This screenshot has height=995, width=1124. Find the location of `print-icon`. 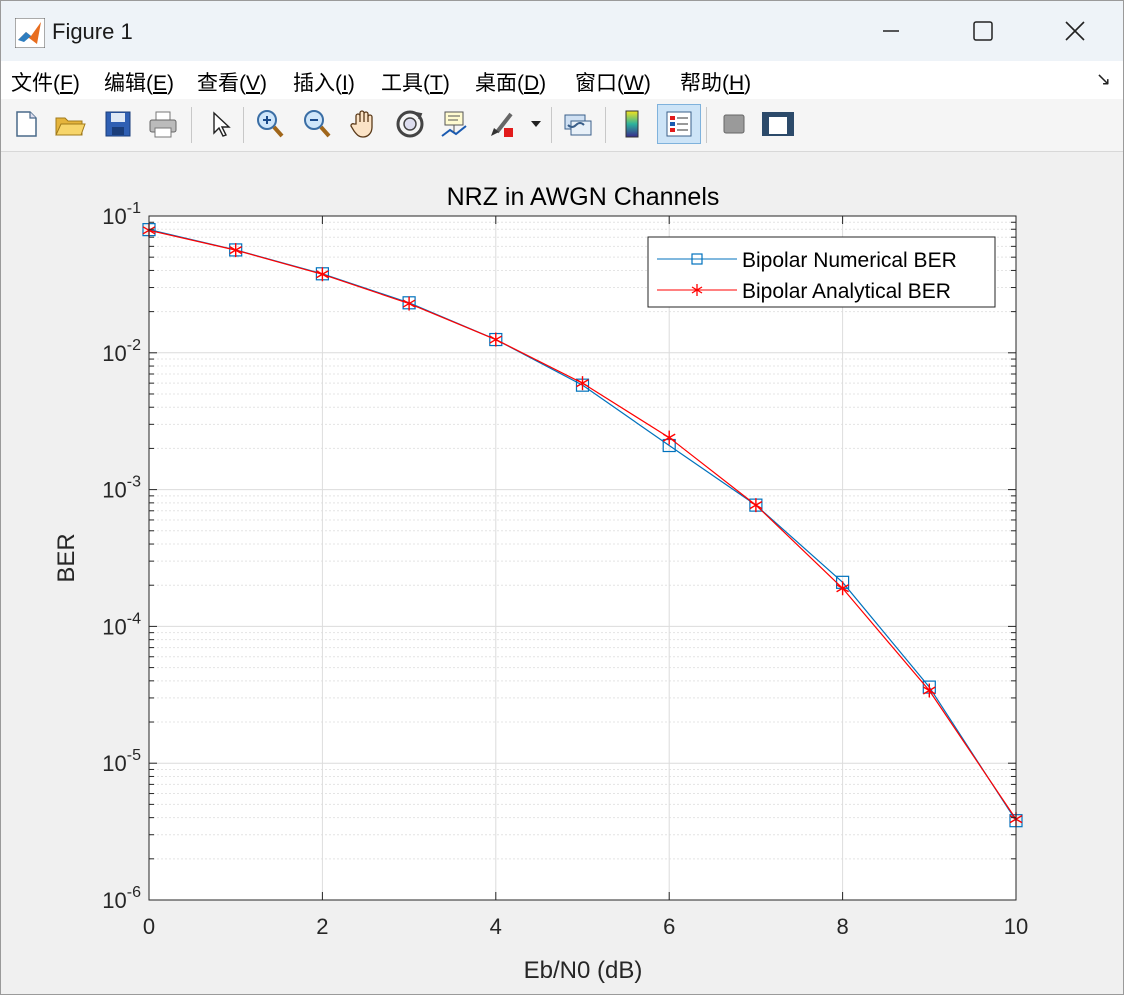

print-icon is located at coordinates (163, 124).